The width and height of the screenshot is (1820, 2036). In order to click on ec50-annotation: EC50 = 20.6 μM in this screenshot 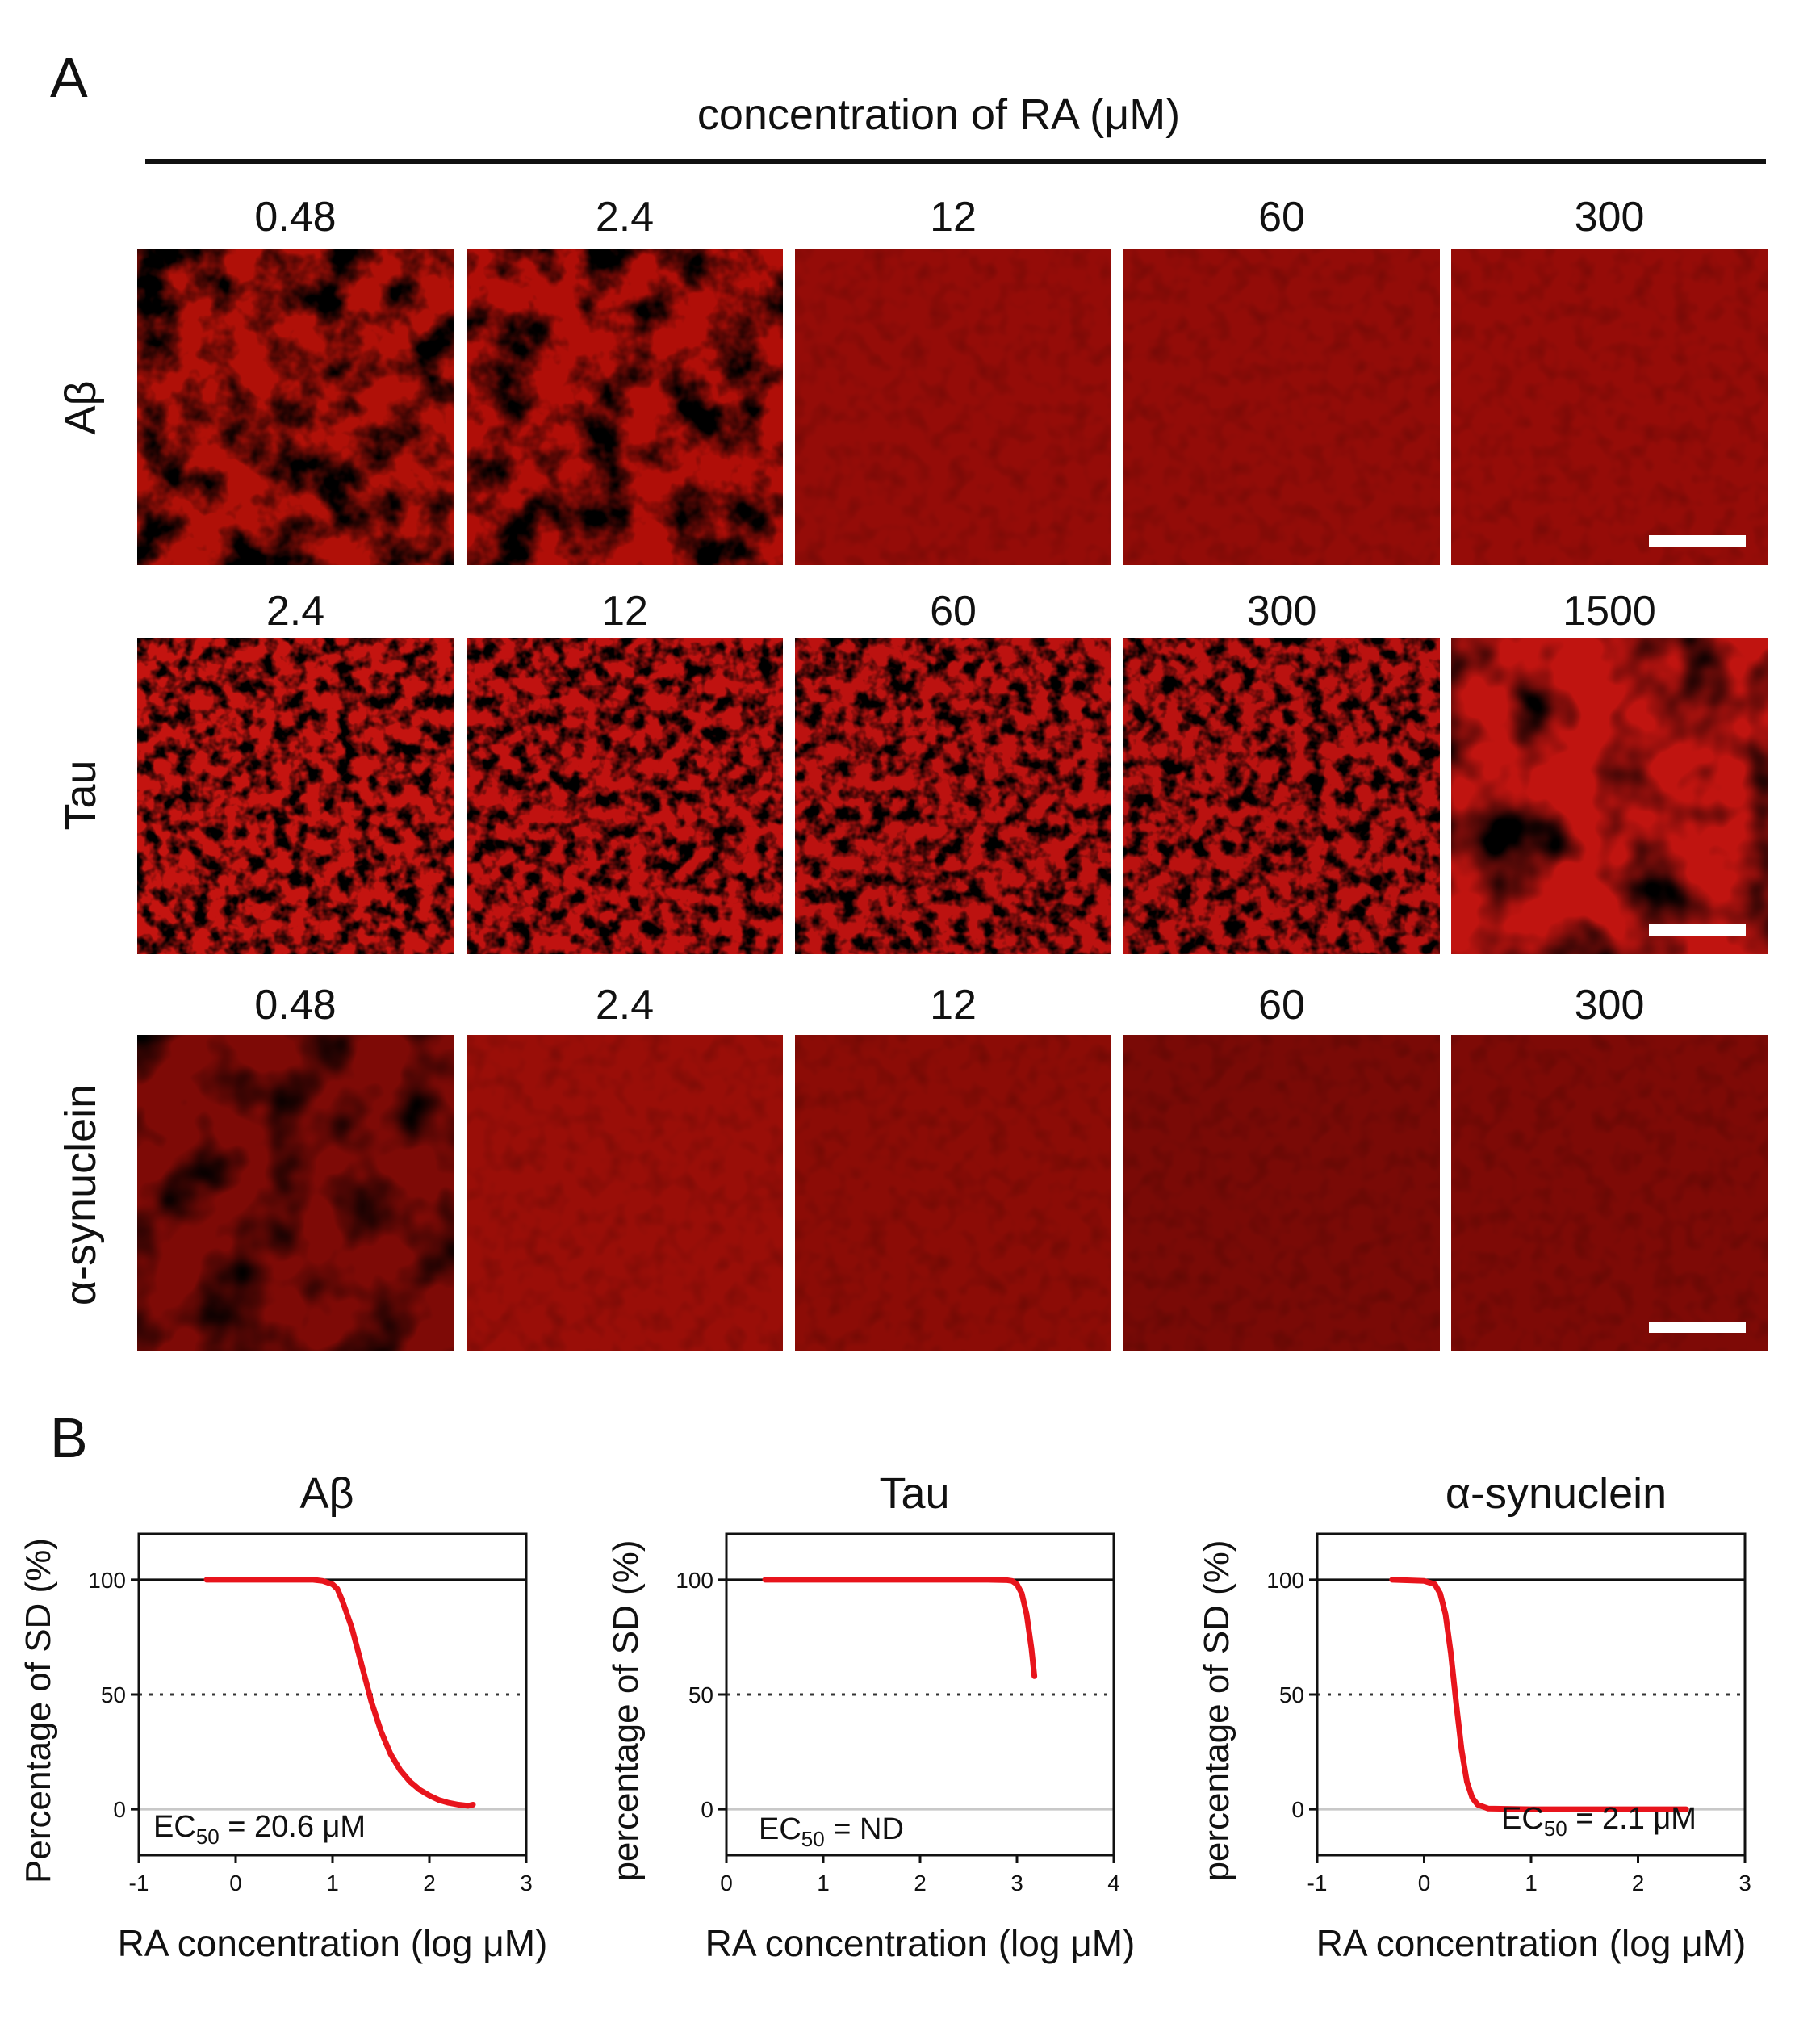, I will do `click(259, 1830)`.